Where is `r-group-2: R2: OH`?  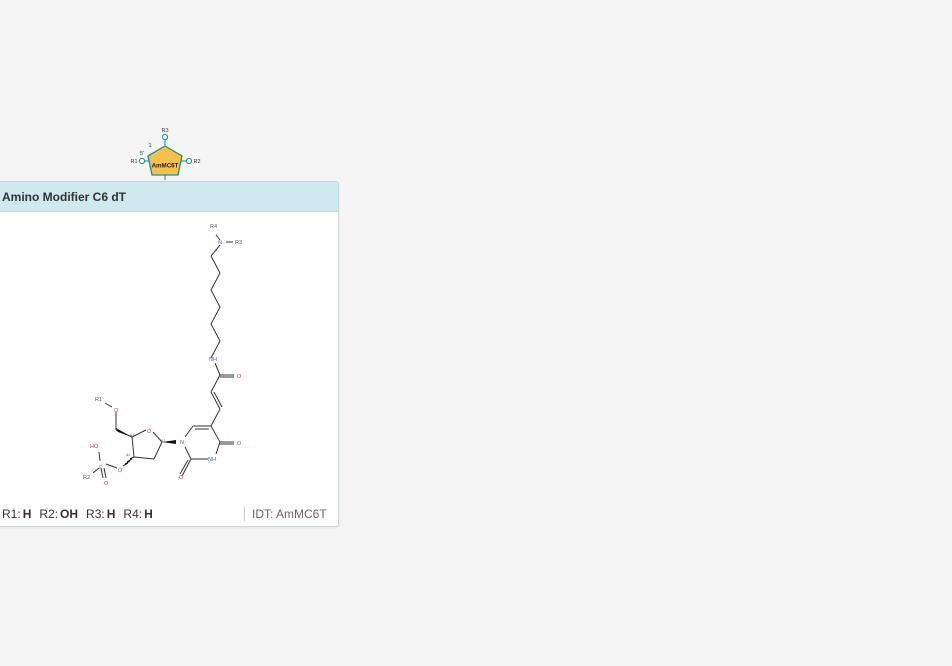
r-group-2: R2: OH is located at coordinates (58, 514).